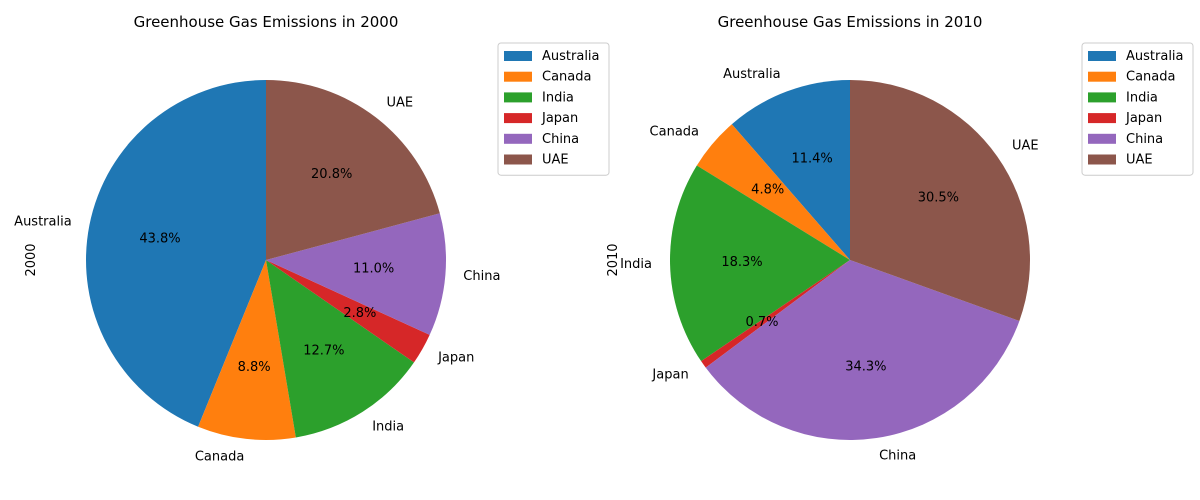  What do you see at coordinates (1155, 56) in the screenshot?
I see `legend-label-australia-2010: Australia` at bounding box center [1155, 56].